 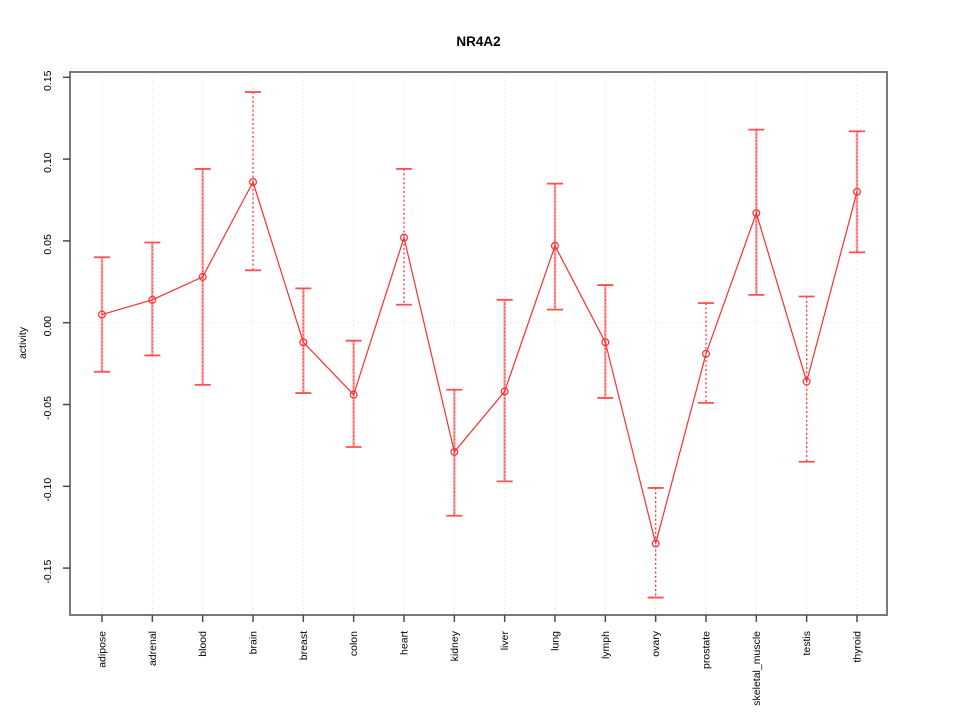 I want to click on data-point-colon, so click(x=353, y=394).